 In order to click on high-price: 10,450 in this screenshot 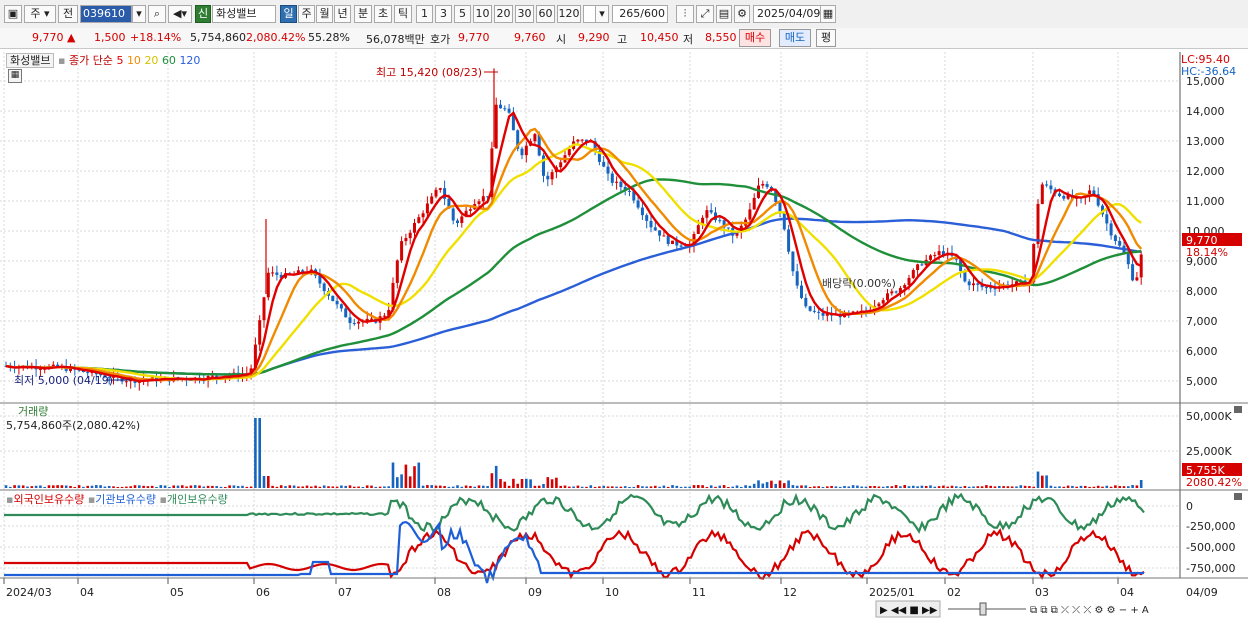, I will do `click(659, 37)`.